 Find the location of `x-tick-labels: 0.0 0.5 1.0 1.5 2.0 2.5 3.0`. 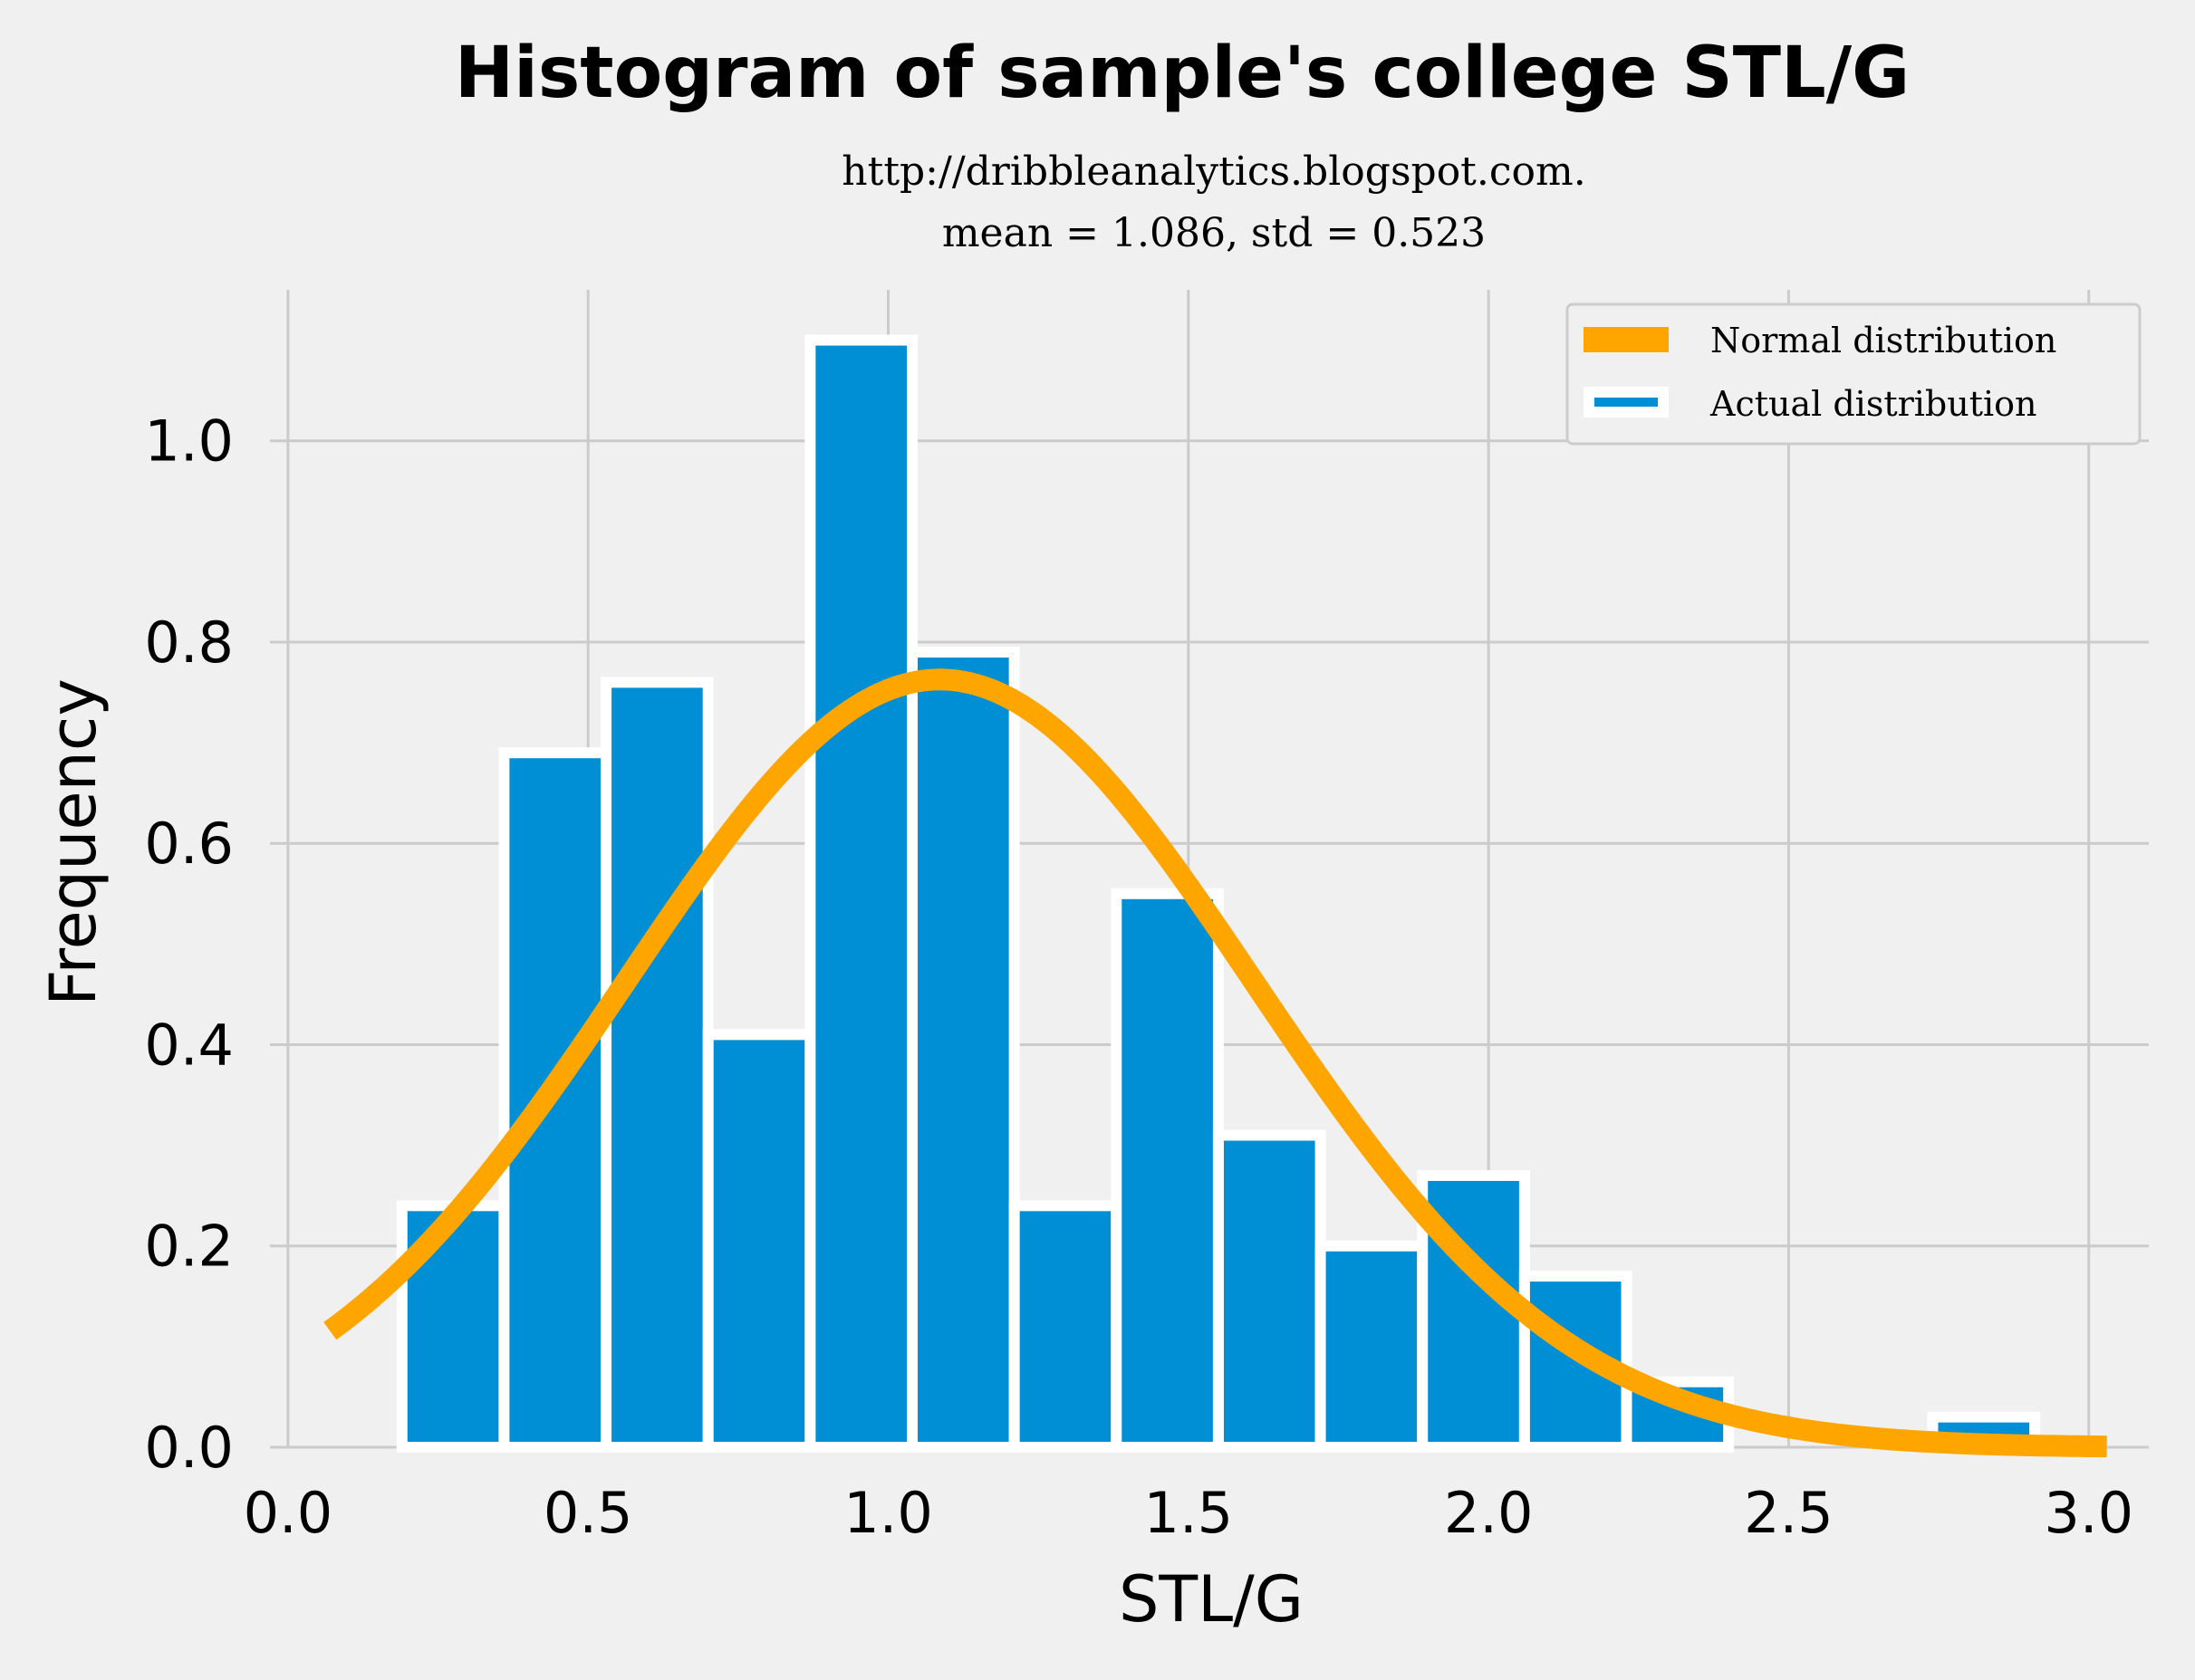

x-tick-labels: 0.0 0.5 1.0 1.5 2.0 2.5 3.0 is located at coordinates (1188, 1513).